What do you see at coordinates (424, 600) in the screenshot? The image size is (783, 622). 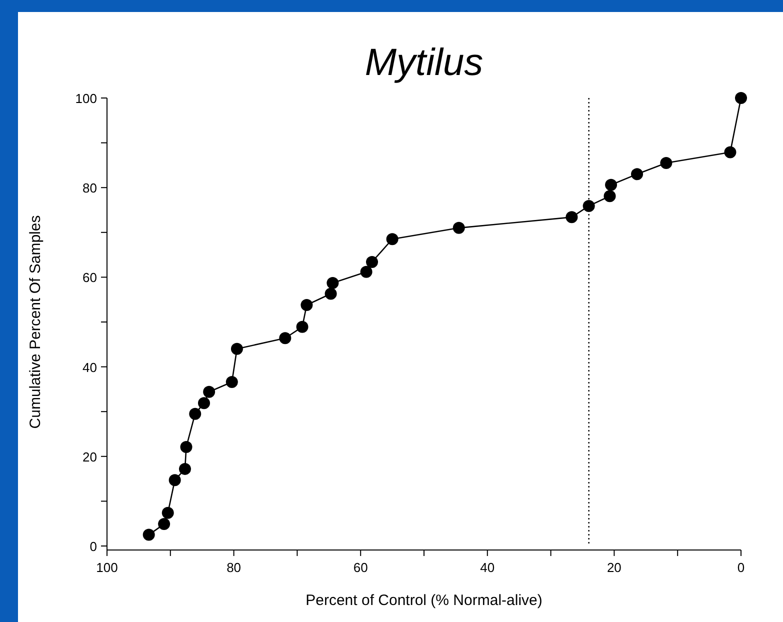 I see `x-axis-title: Percent of Control (% Normal-alive)` at bounding box center [424, 600].